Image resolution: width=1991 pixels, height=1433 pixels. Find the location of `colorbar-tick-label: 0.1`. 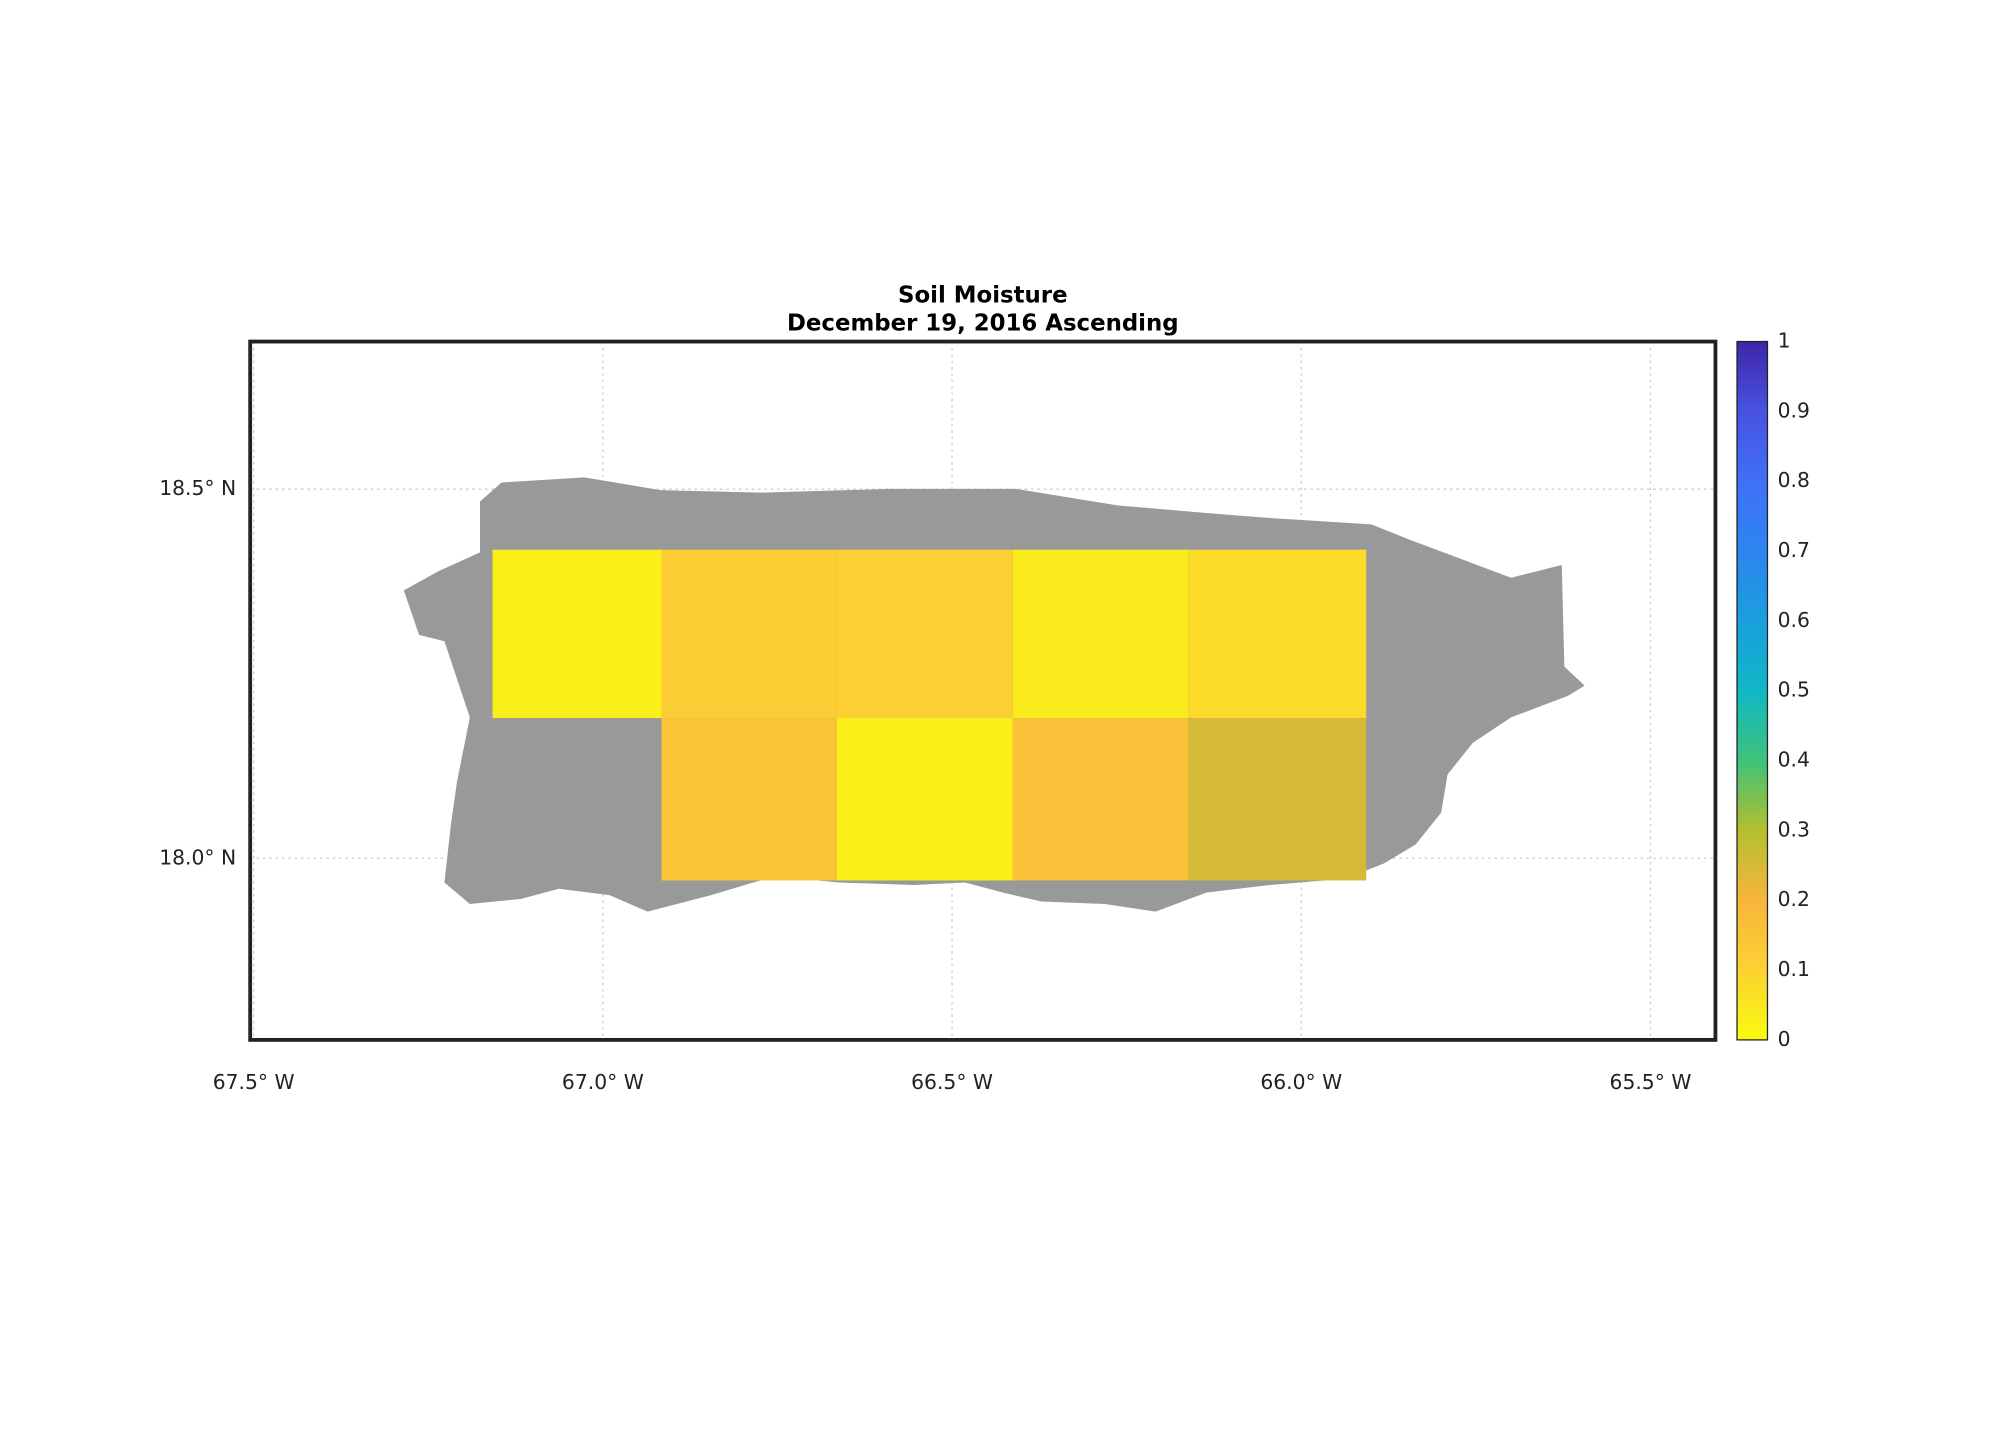

colorbar-tick-label: 0.1 is located at coordinates (1794, 969).